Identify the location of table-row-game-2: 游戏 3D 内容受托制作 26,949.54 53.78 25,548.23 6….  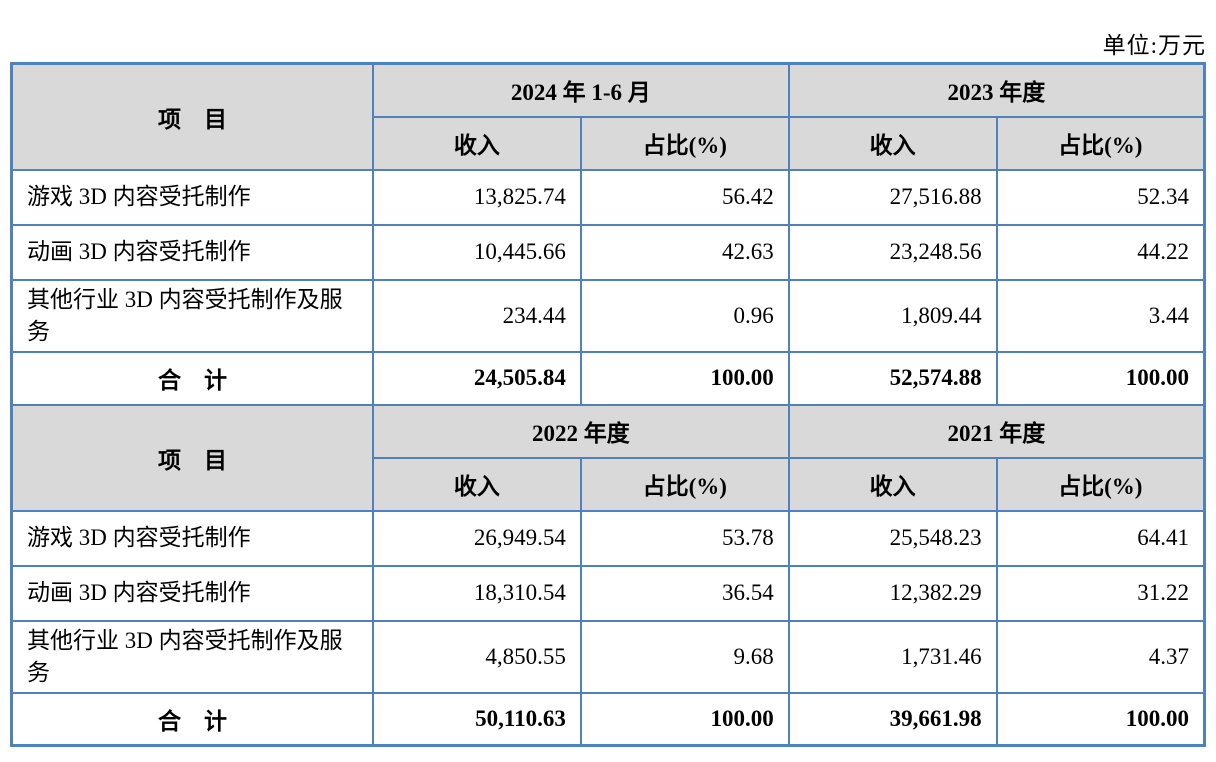
(608, 538).